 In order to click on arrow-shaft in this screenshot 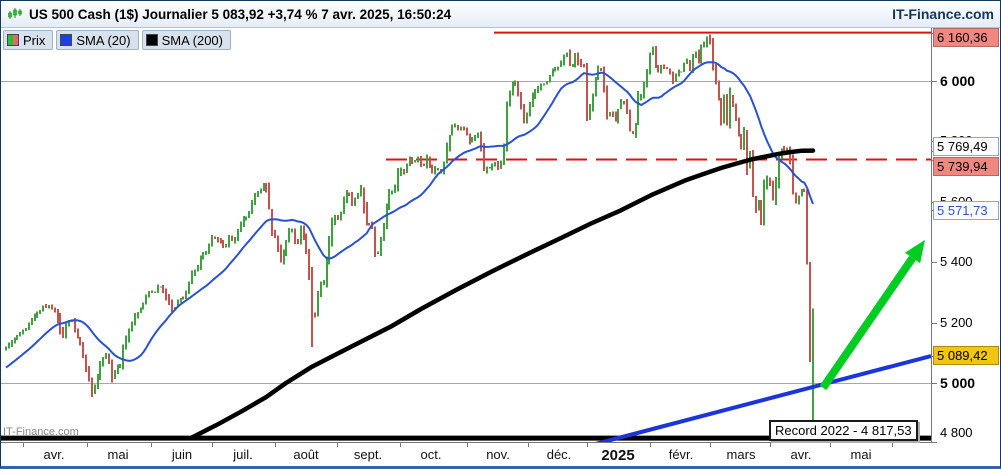, I will do `click(867, 323)`.